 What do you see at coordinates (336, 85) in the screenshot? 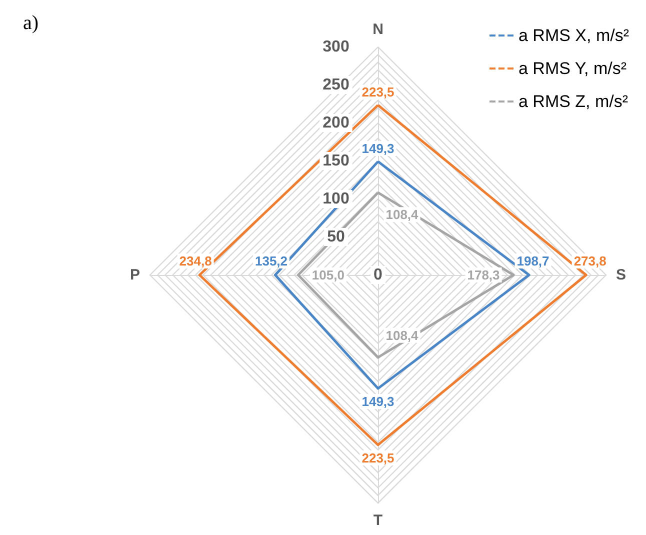
I see `y-tick-label: 250` at bounding box center [336, 85].